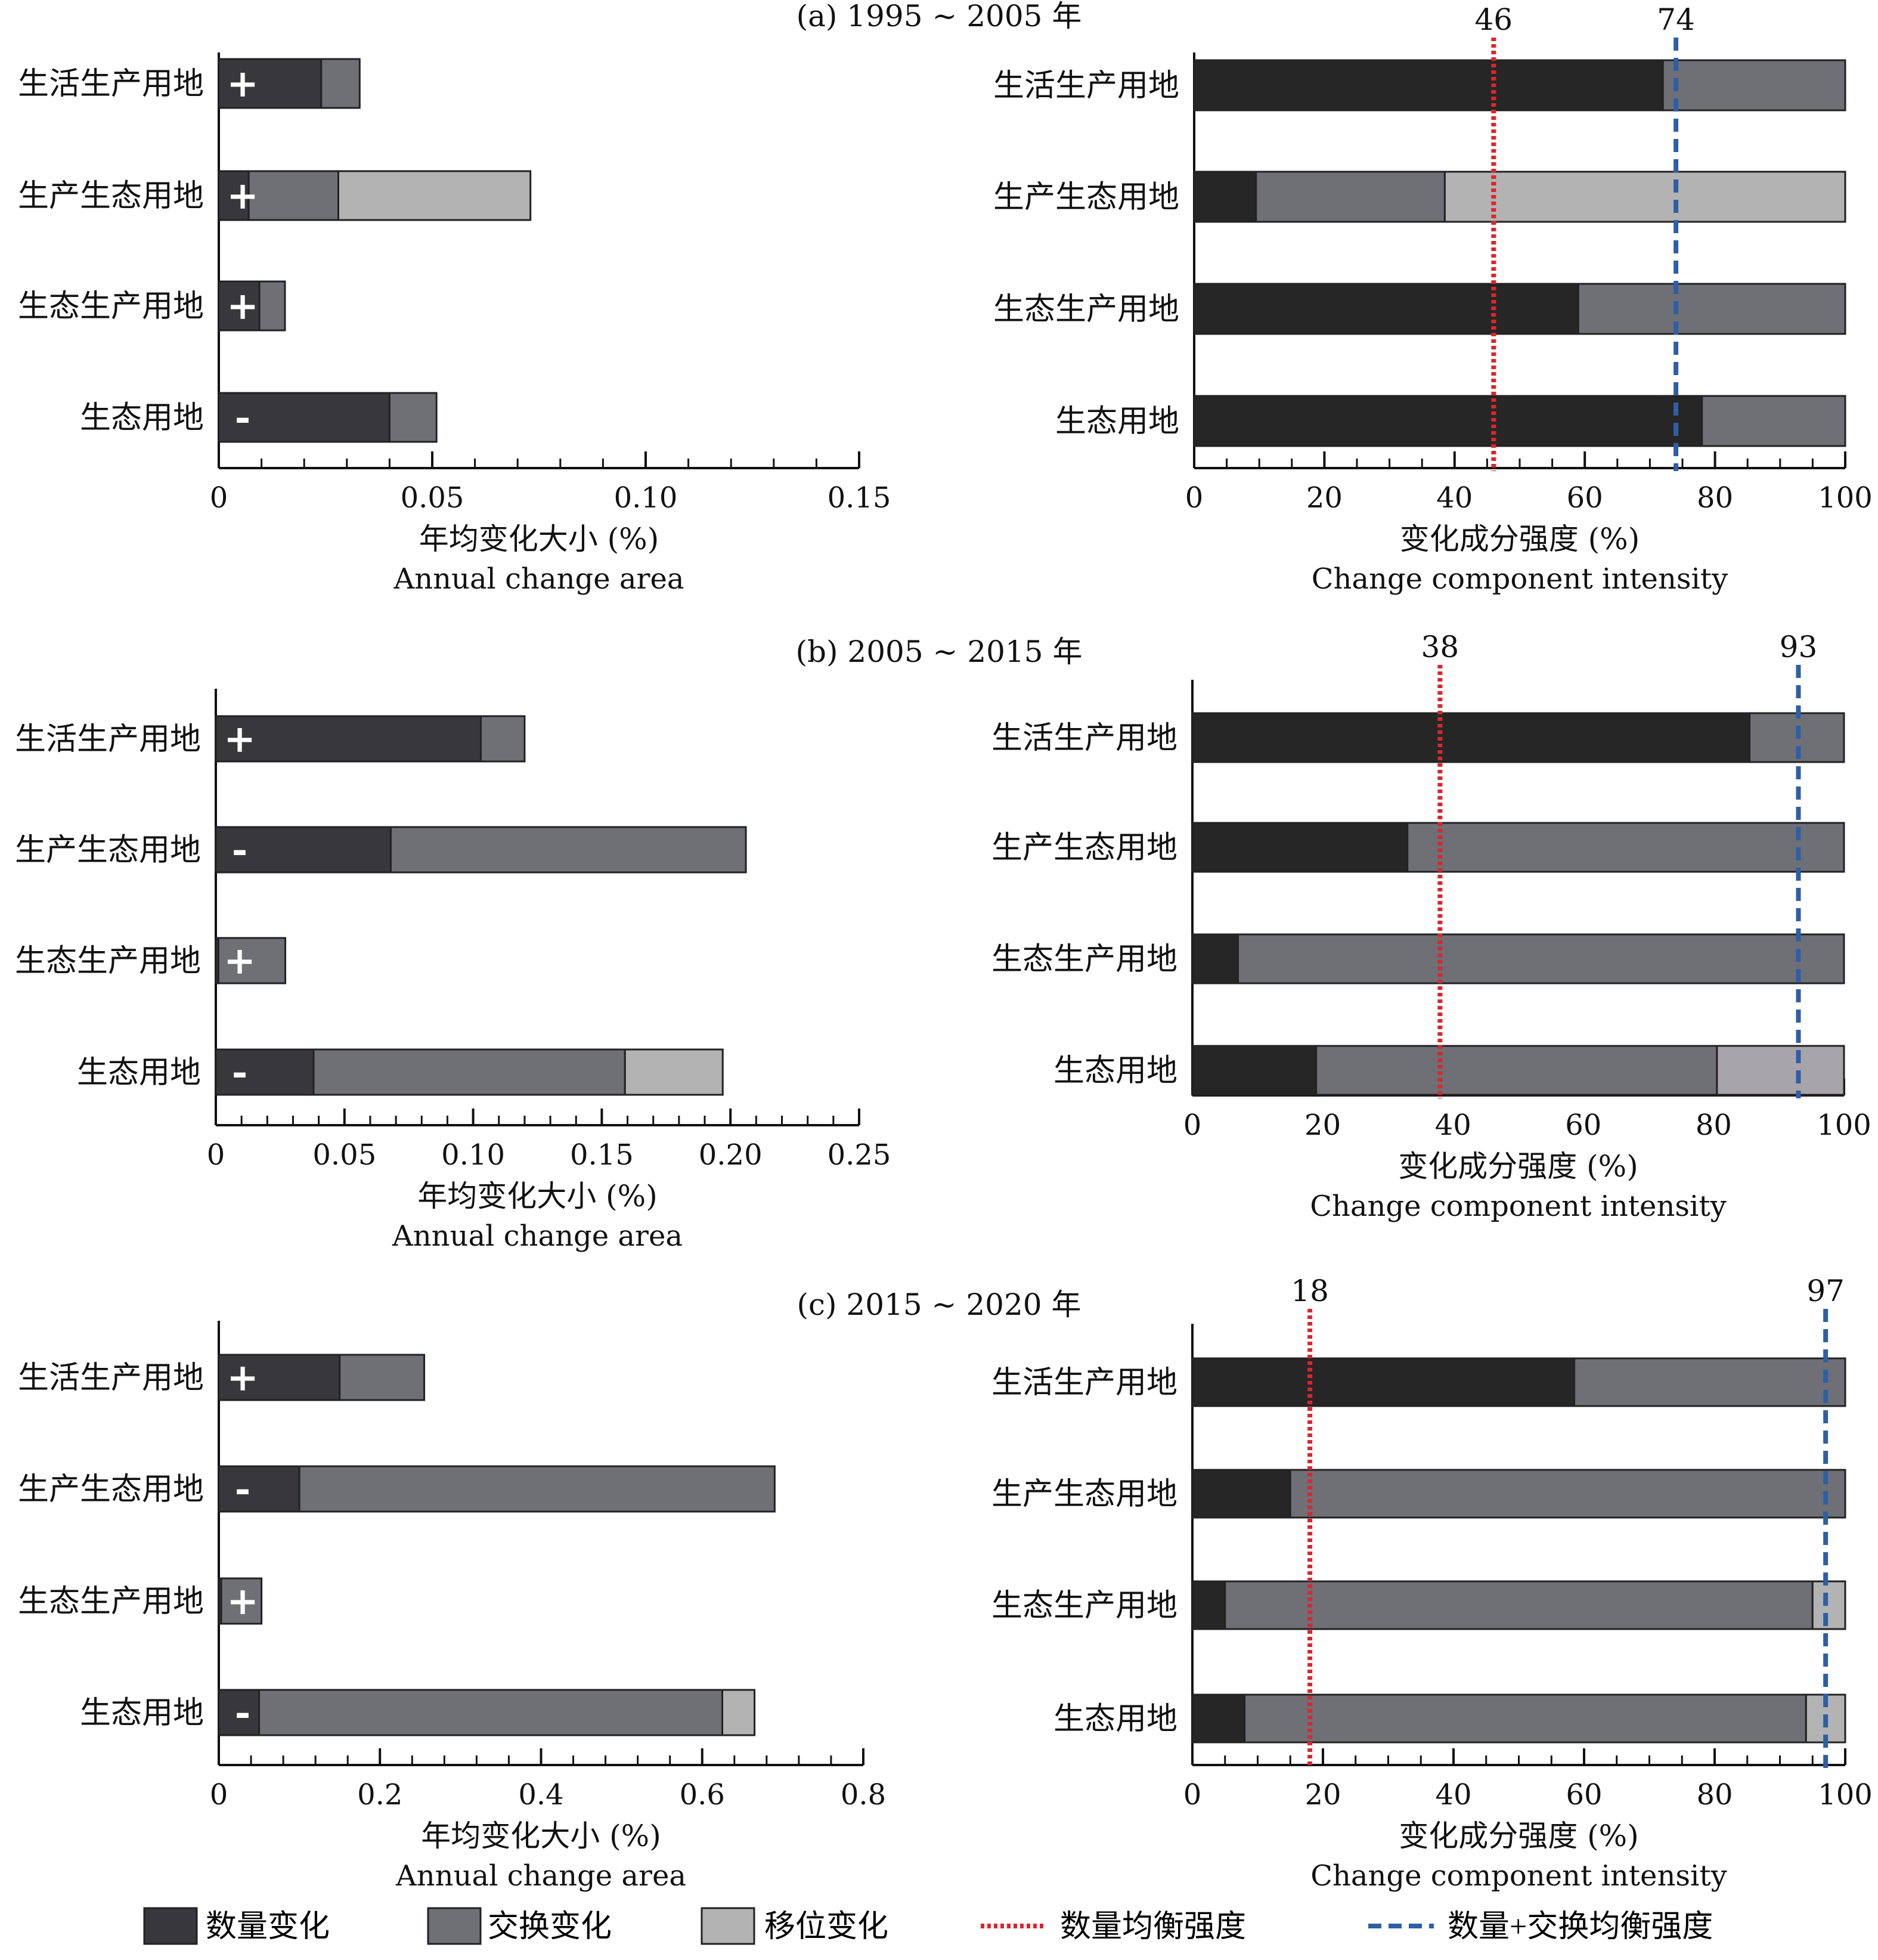  Describe the element at coordinates (1153, 1927) in the screenshot. I see `legend-label: 数量均衡强度` at that location.